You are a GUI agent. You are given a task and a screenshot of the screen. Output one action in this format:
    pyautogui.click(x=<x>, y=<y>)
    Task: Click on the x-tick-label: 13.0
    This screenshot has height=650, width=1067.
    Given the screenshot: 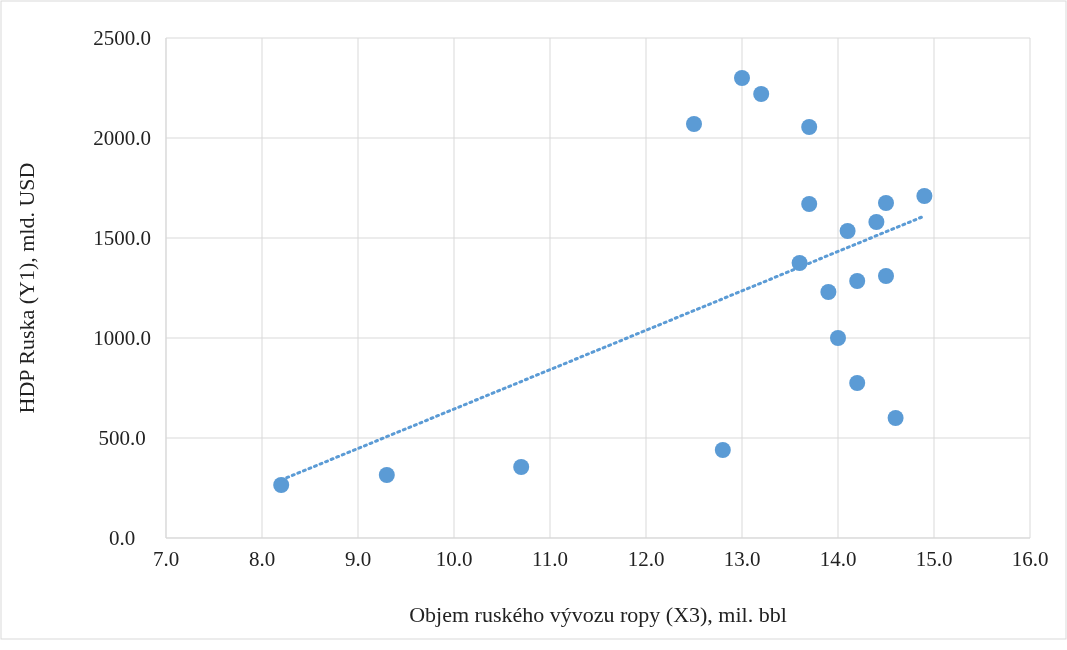 What is the action you would take?
    pyautogui.click(x=742, y=559)
    